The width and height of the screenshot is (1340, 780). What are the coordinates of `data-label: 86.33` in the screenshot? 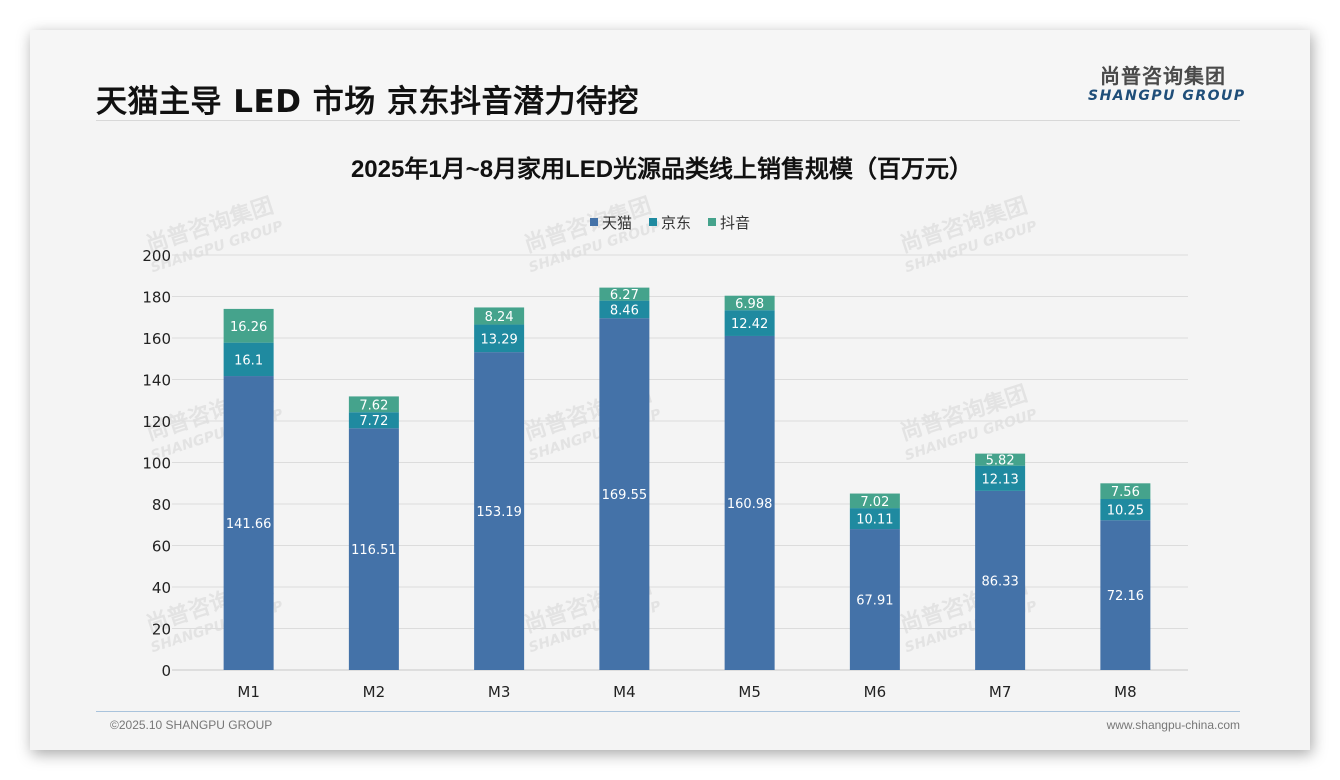 It's located at (1000, 581).